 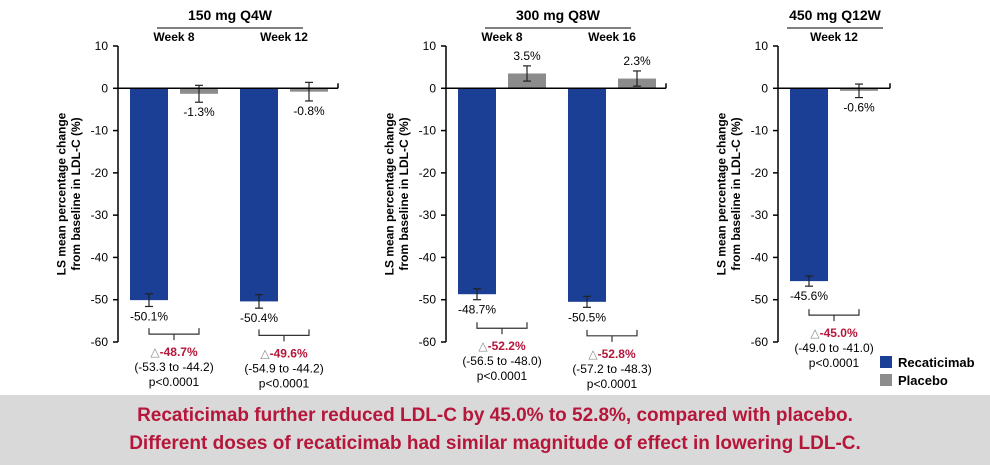 What do you see at coordinates (284, 353) in the screenshot?
I see `delta-label: △-49.6%` at bounding box center [284, 353].